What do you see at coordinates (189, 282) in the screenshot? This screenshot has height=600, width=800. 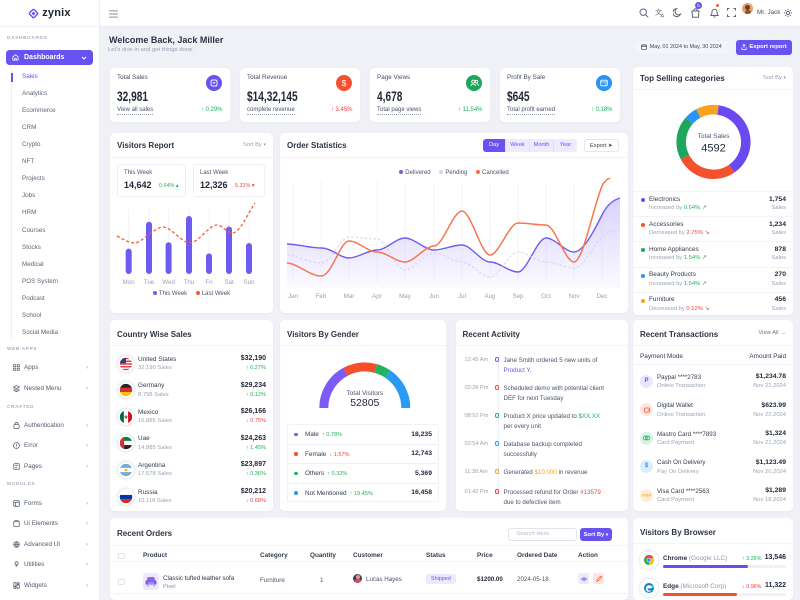 I see `svg-text: Thu` at bounding box center [189, 282].